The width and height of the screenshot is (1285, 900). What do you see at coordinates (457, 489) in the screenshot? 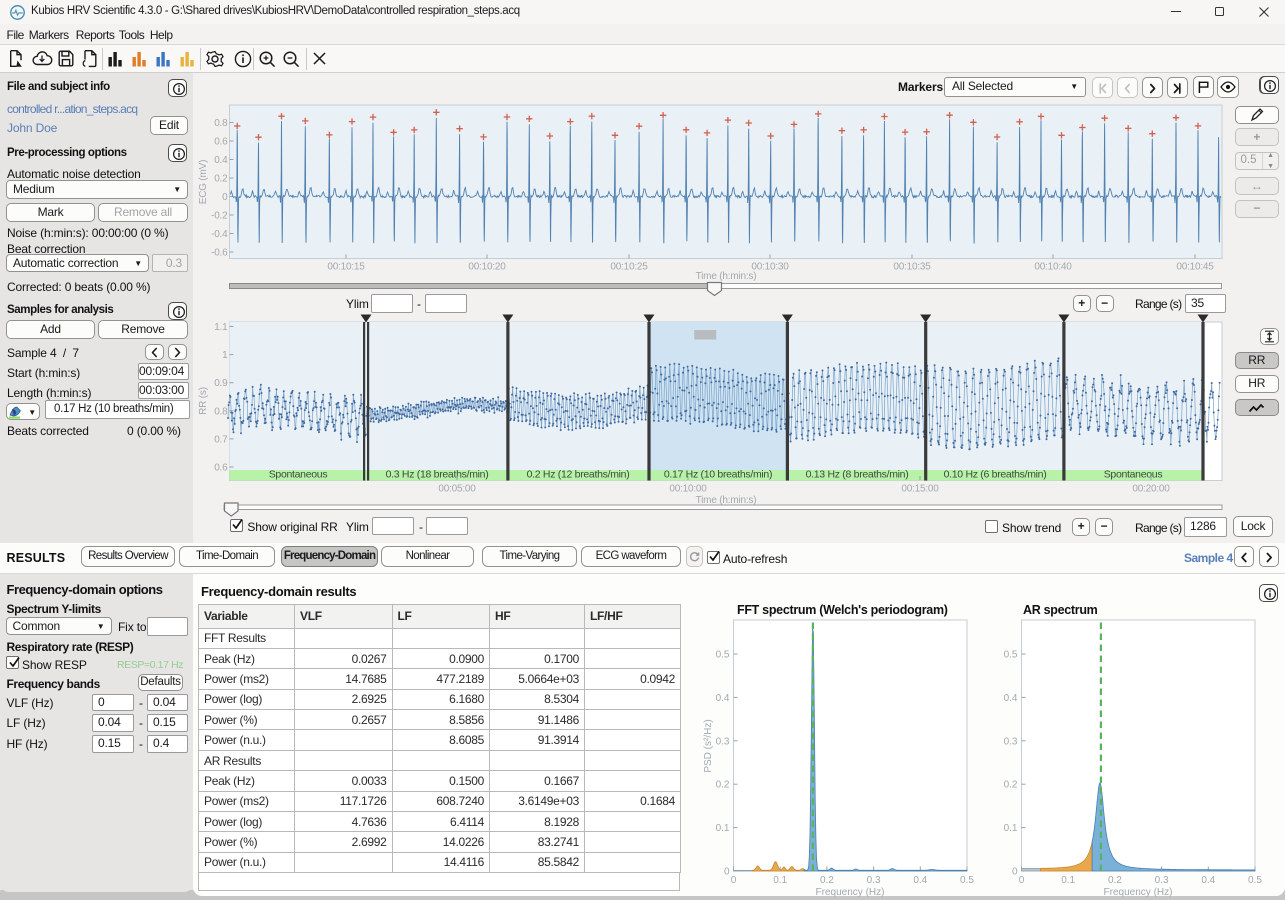
I see `svg-text: 00:05:00` at bounding box center [457, 489].